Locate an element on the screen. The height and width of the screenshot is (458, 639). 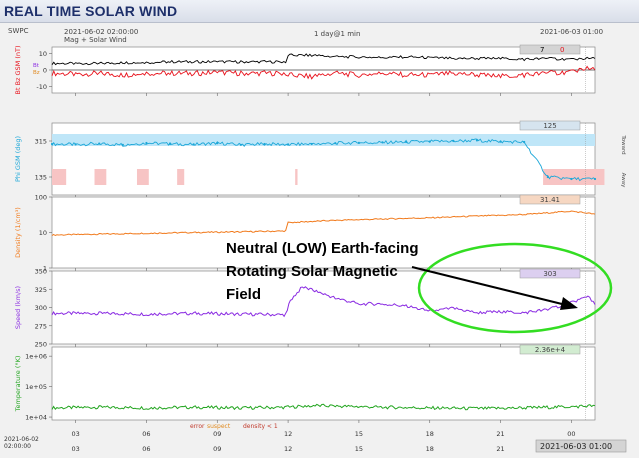
end-time-top: 2021-06-03 01:00 is located at coordinates (571, 32).